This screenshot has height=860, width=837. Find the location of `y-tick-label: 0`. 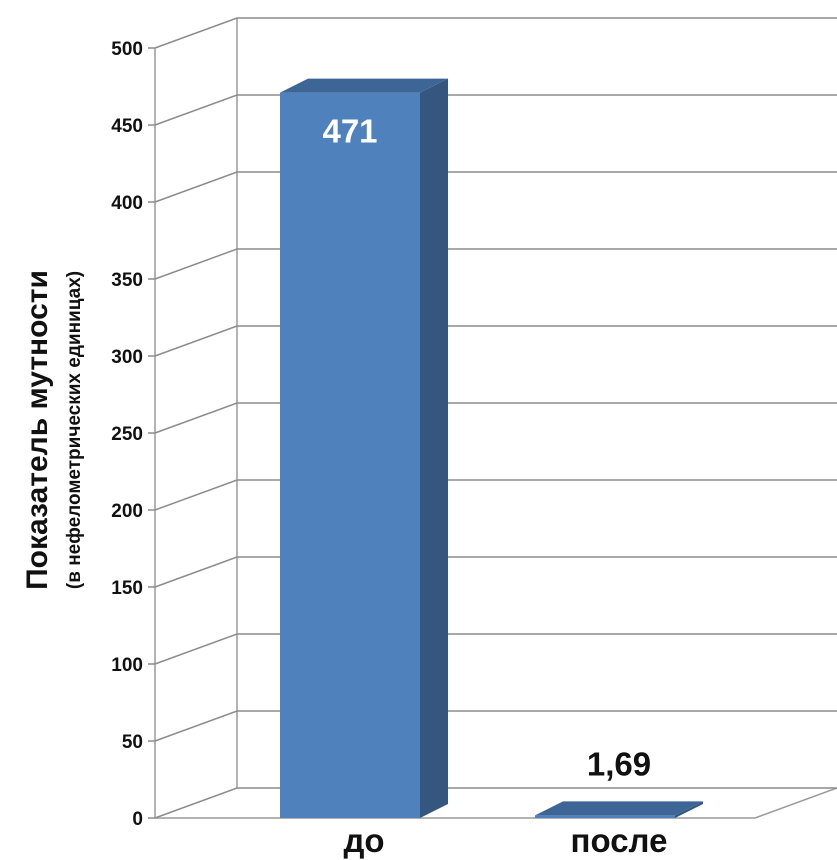

y-tick-label: 0 is located at coordinates (137, 819).